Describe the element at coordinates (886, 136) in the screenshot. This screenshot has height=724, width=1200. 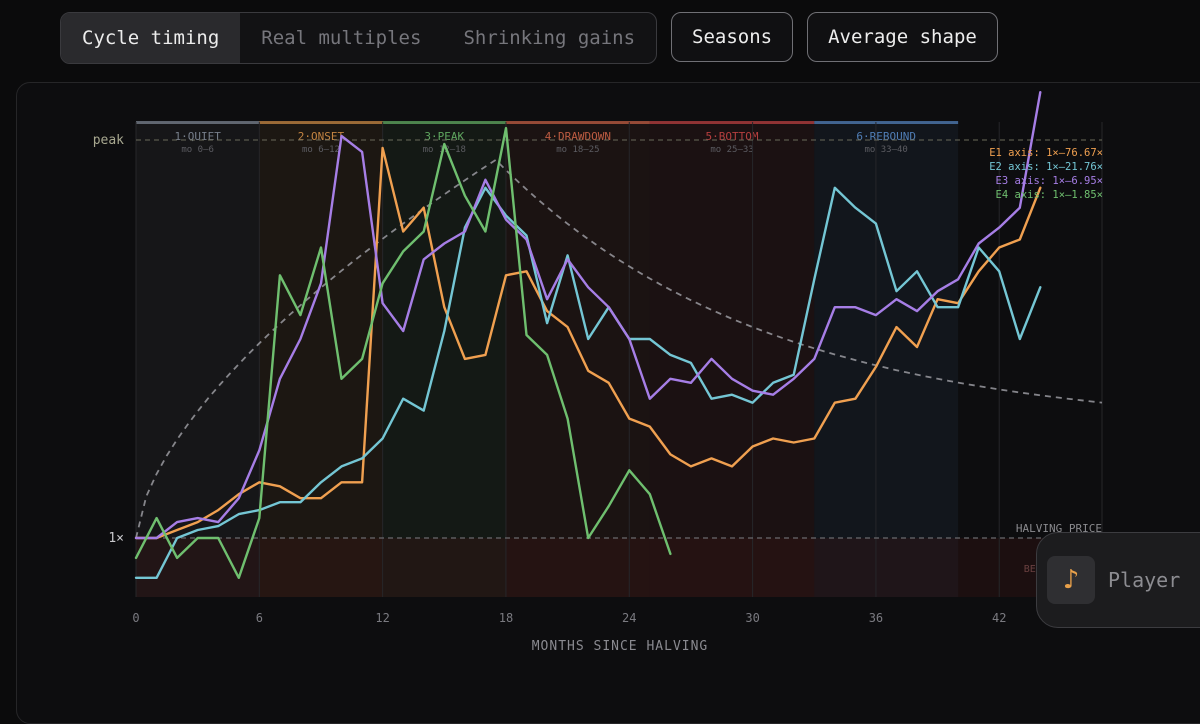
I see `season-name: 6·REBOUND` at that location.